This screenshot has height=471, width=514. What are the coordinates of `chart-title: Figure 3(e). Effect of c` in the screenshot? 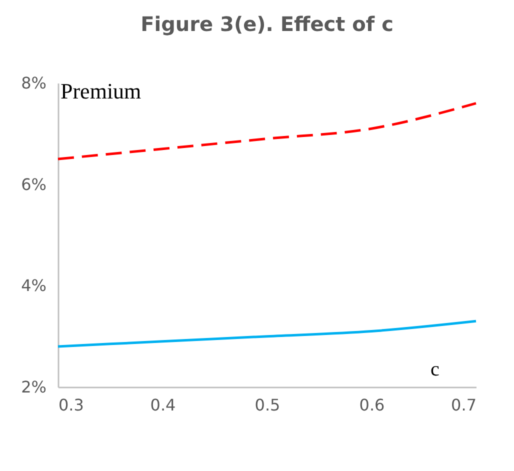 It's located at (267, 24).